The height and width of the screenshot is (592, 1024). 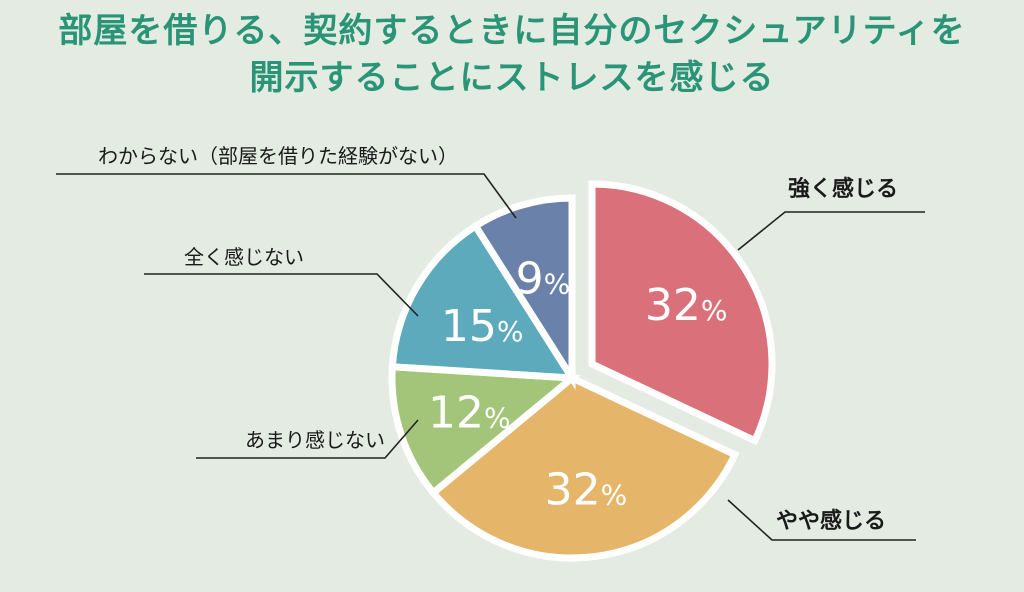 I want to click on category-label: あまり感じない, so click(x=315, y=440).